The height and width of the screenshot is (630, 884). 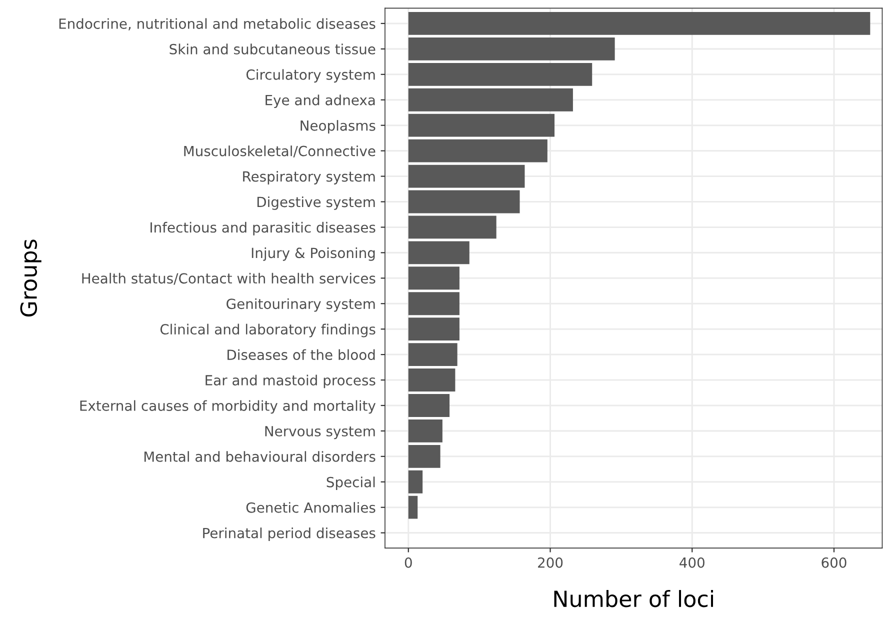 What do you see at coordinates (291, 381) in the screenshot?
I see `y-tick-label: Ear and mastoid process` at bounding box center [291, 381].